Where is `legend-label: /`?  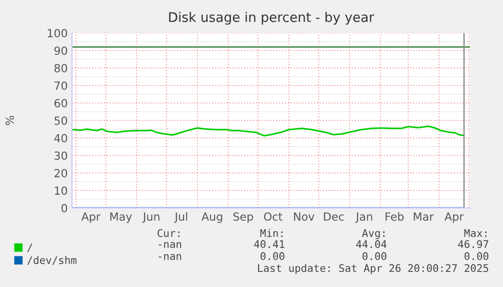
legend-label: / is located at coordinates (29, 248).